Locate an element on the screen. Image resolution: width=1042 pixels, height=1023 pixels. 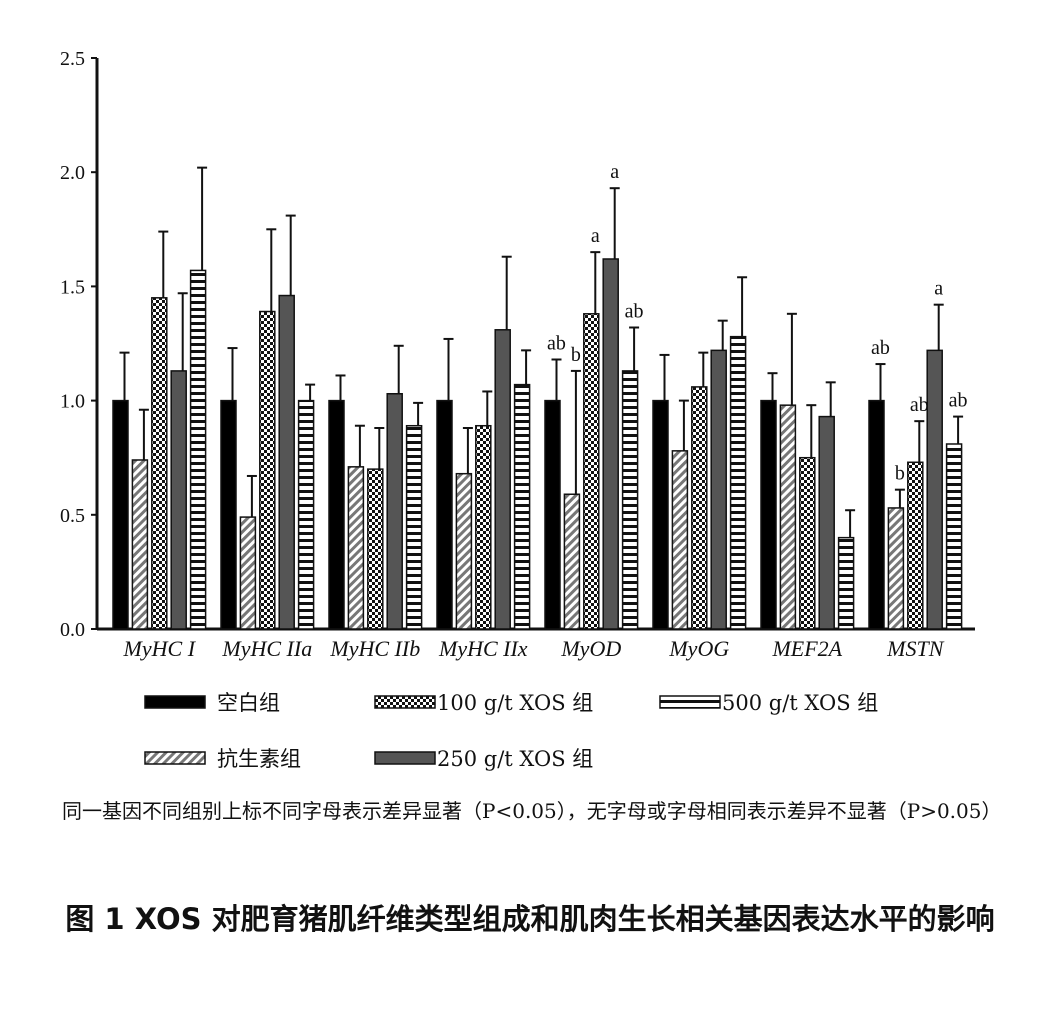
legend-label: 500 g/t XOS 组 is located at coordinates (800, 703).